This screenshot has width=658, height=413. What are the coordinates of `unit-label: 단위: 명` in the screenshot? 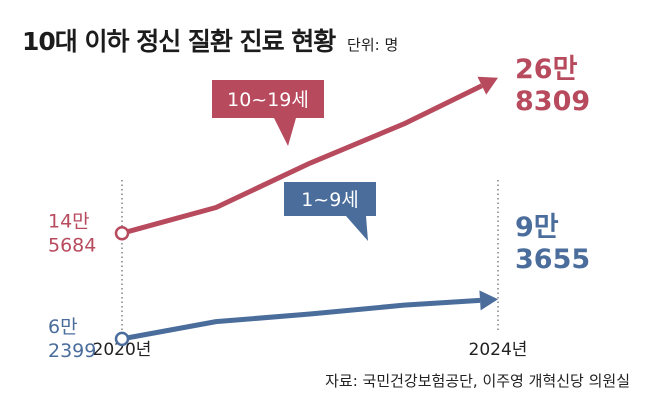 It's located at (373, 45).